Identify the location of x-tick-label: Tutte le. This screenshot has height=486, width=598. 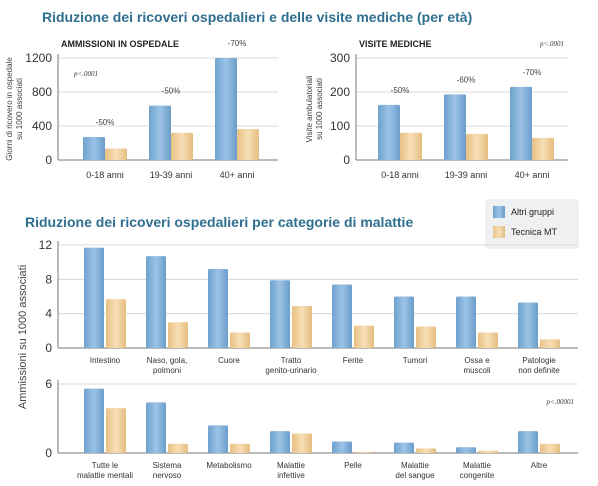
(105, 465).